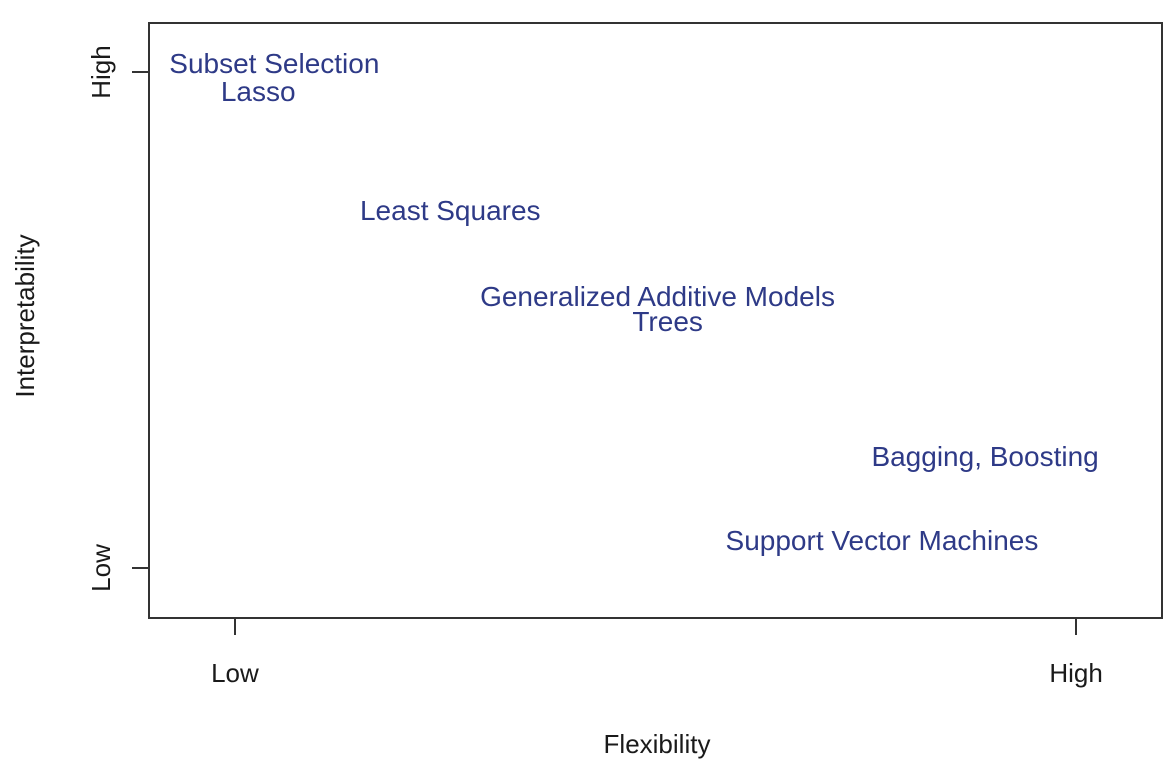 The height and width of the screenshot is (774, 1176). Describe the element at coordinates (101, 72) in the screenshot. I see `y-axis-tick-label: High` at that location.